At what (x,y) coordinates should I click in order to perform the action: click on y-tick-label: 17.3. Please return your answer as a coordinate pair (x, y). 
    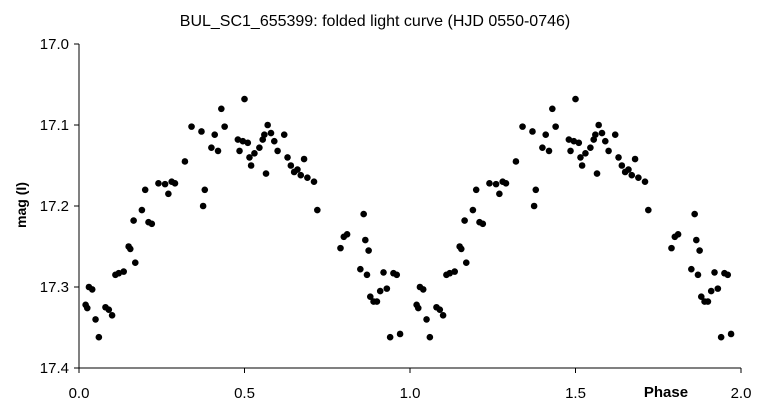
    Looking at the image, I should click on (54, 287).